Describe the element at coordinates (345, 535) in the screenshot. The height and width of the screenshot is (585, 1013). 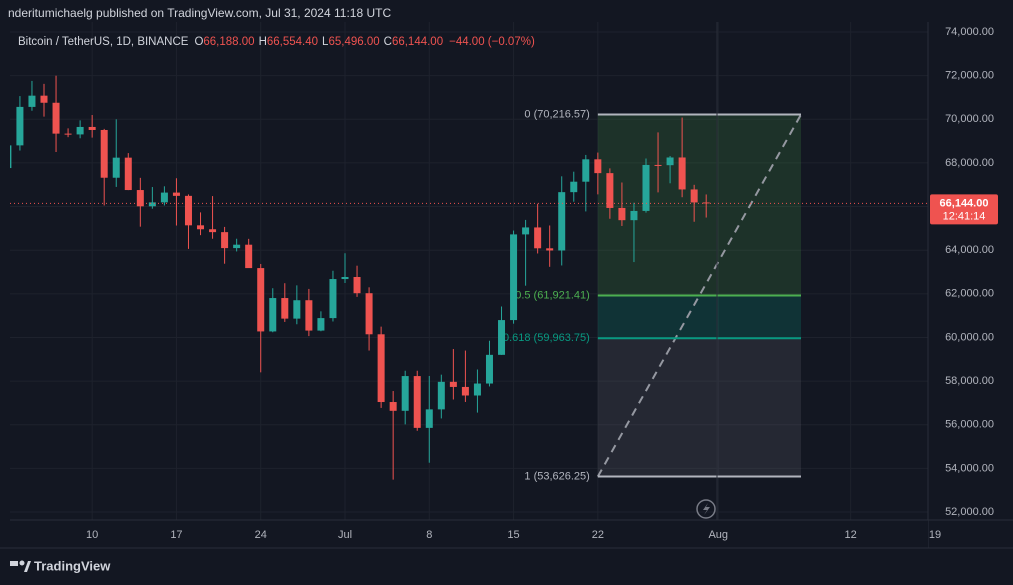
I see `x-tick-label: Jul` at that location.